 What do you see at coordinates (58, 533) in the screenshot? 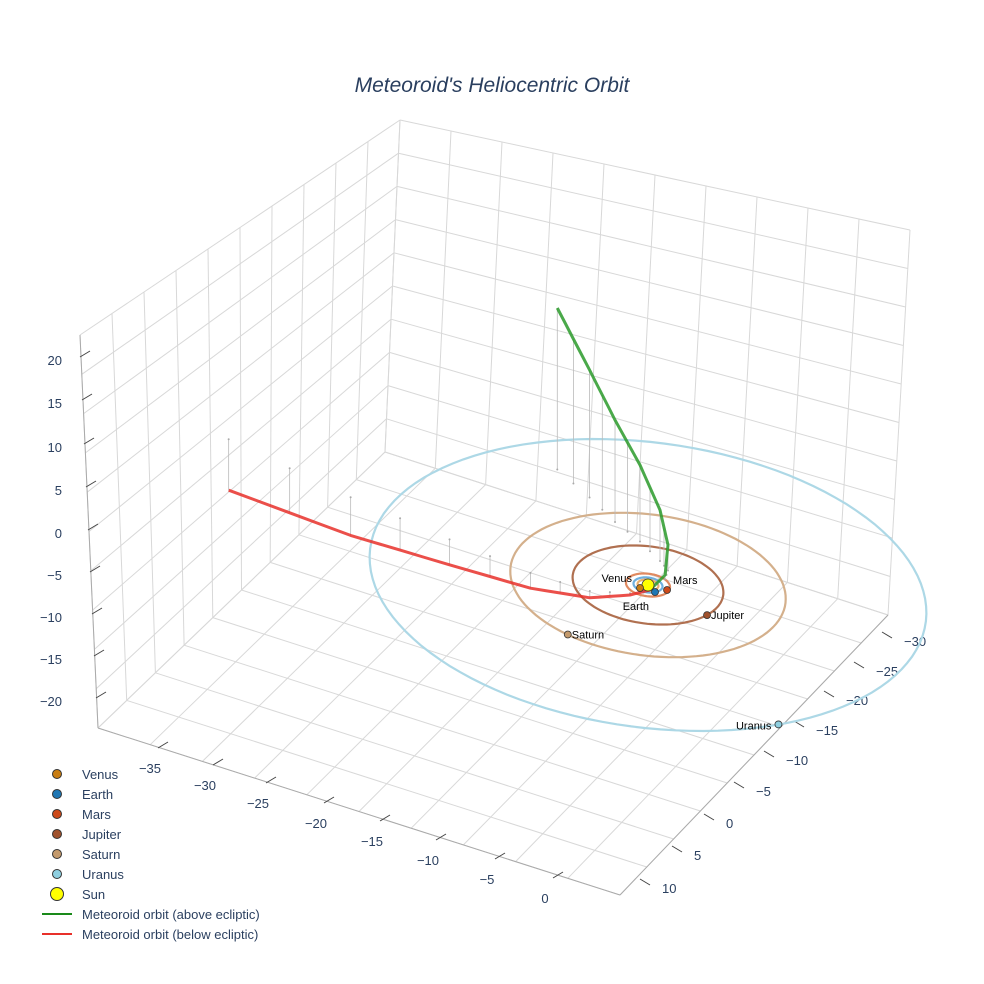
I see `z-tick-label: 0` at bounding box center [58, 533].